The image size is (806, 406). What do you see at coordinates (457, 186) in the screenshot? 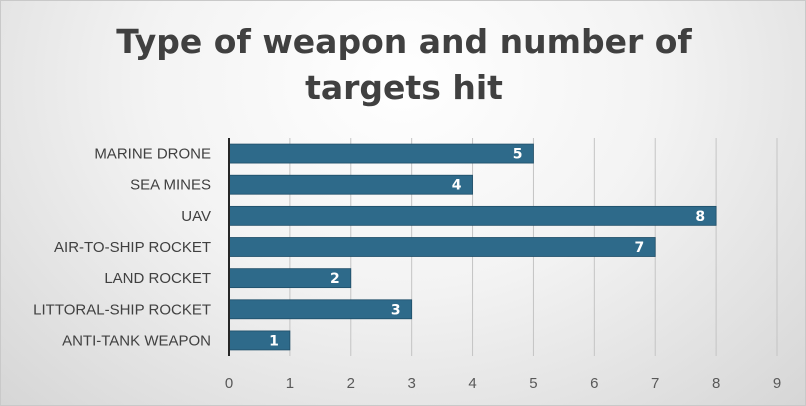
I see `data-label-1: 4` at bounding box center [457, 186].